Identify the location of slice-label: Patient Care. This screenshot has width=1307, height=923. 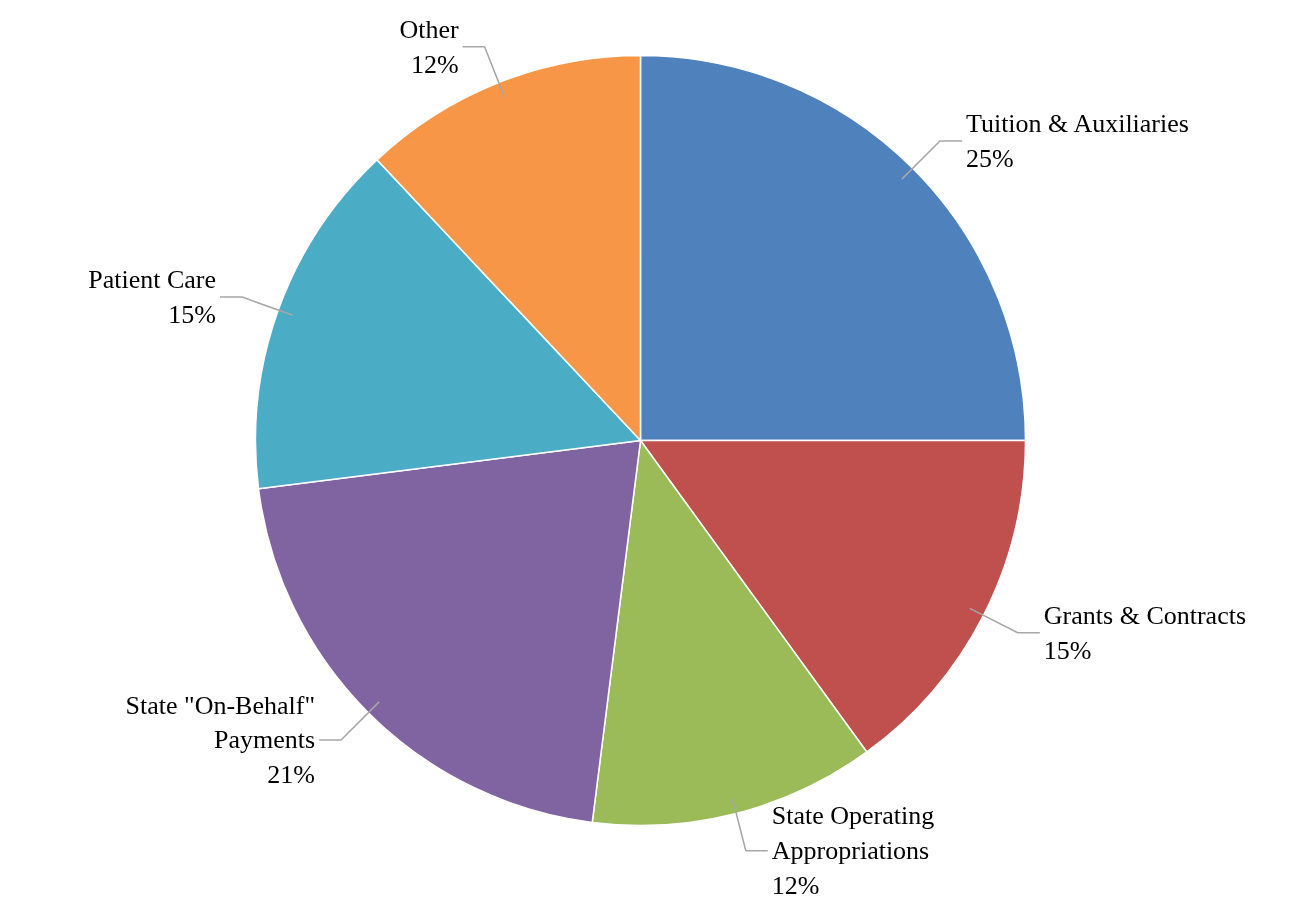
(152, 280).